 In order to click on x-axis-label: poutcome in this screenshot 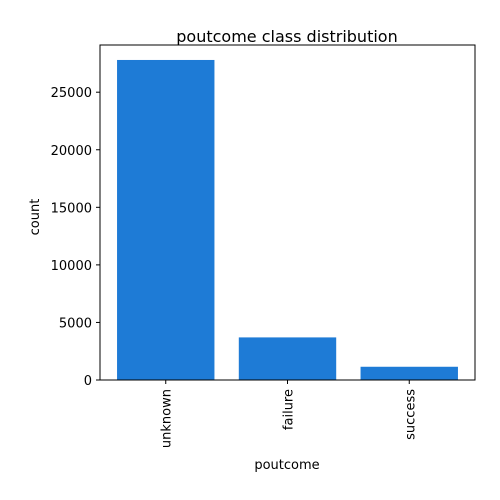, I will do `click(286, 465)`.